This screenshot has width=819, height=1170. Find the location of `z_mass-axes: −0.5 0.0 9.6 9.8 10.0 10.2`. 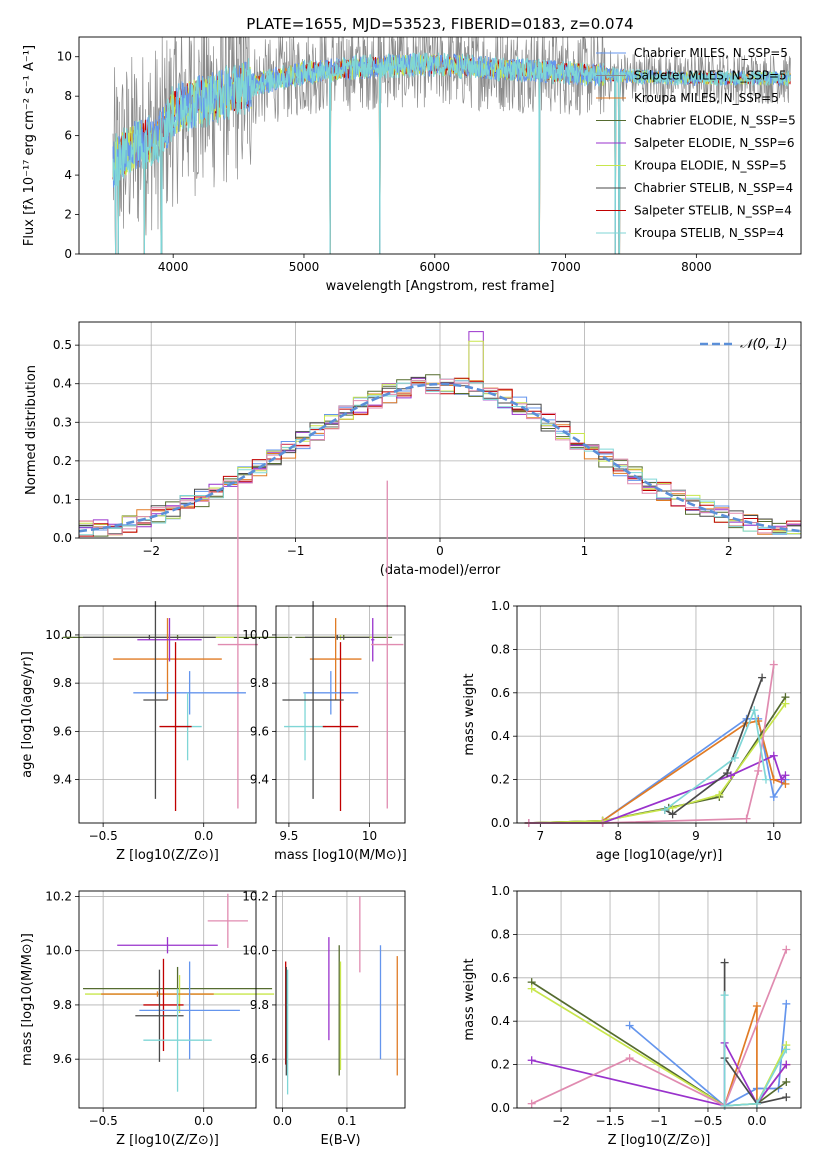

z_mass-axes: −0.5 0.0 9.6 9.8 10.0 10.2 is located at coordinates (150, 1008).